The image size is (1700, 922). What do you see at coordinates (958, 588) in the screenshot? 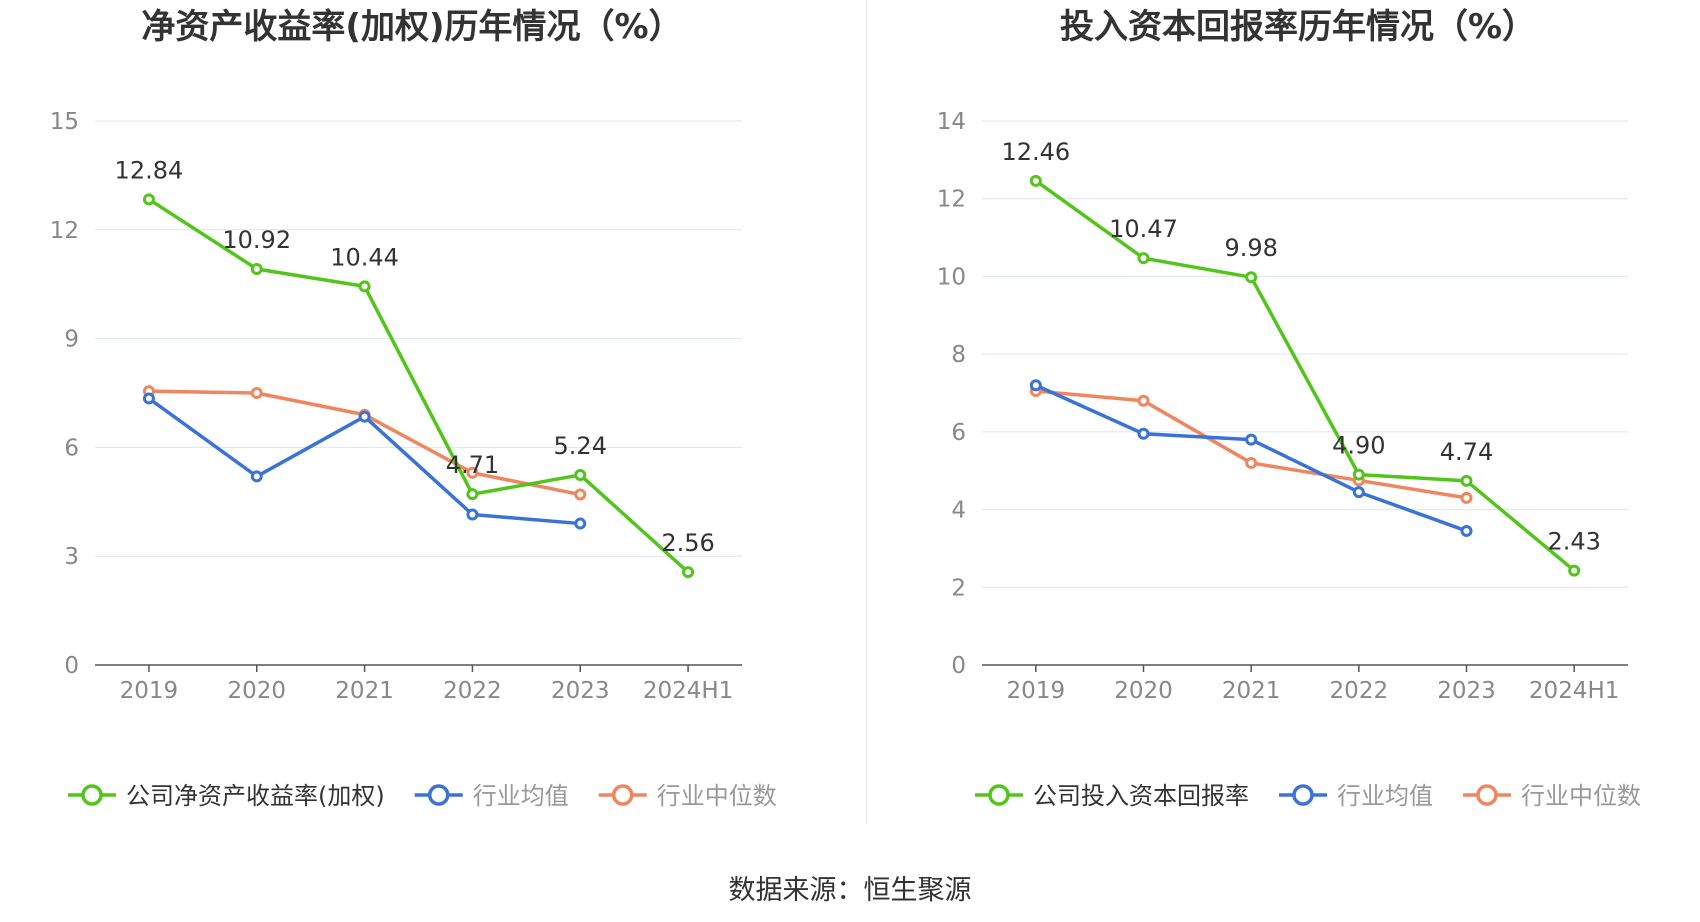
I see `y-tick-label: 2` at bounding box center [958, 588].